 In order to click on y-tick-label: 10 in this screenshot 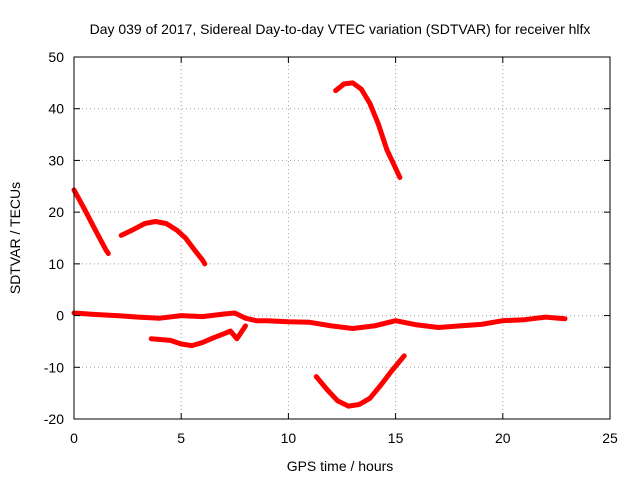, I will do `click(56, 264)`.